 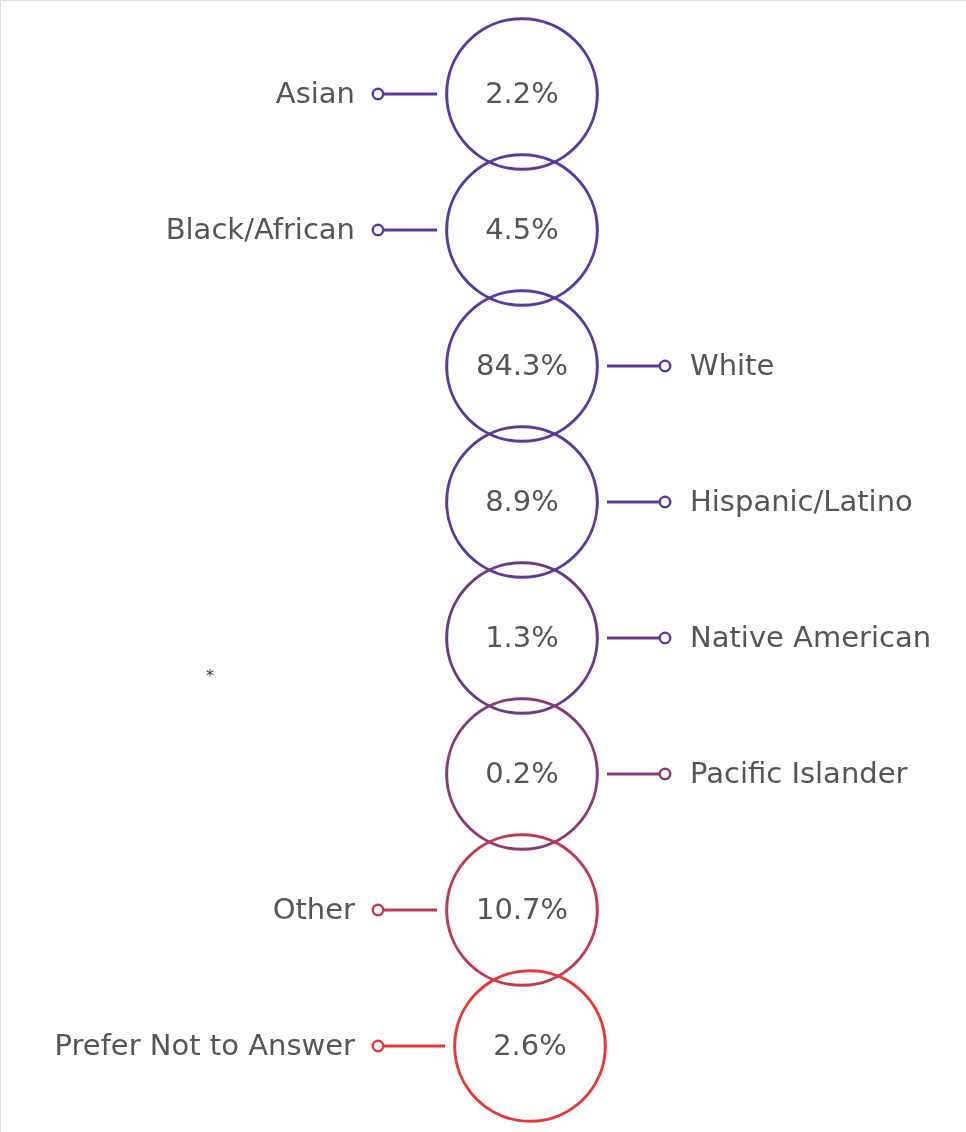 I want to click on data-label: 1.3%, so click(x=522, y=637).